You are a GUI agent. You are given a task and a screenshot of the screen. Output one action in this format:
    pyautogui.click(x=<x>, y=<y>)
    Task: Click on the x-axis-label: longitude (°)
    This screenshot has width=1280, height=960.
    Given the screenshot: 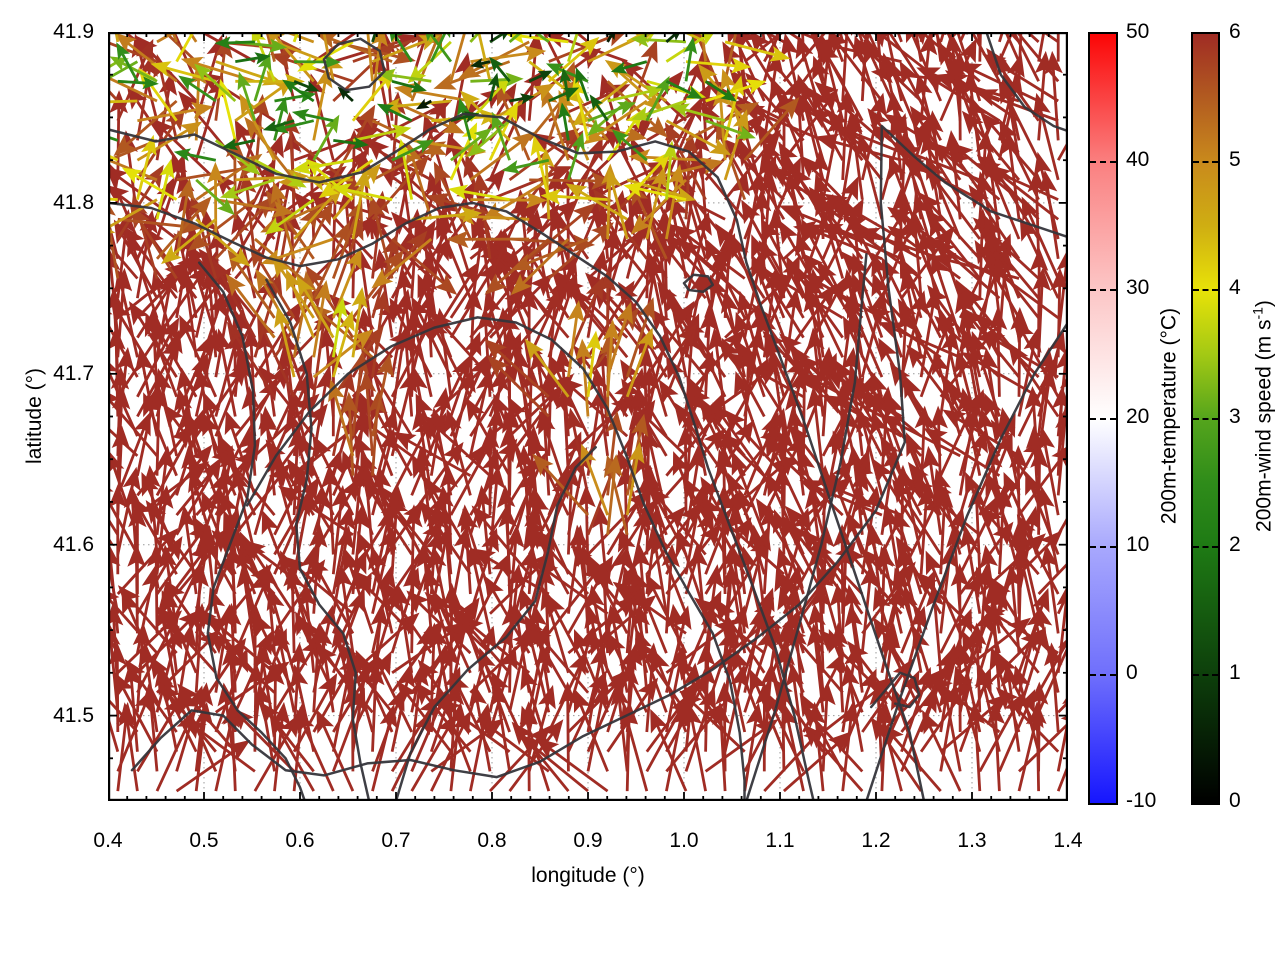 What is the action you would take?
    pyautogui.click(x=588, y=875)
    